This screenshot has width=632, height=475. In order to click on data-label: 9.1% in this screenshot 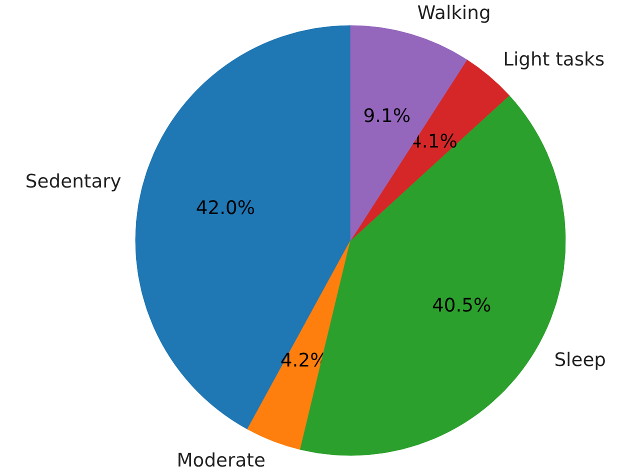, I will do `click(387, 117)`.